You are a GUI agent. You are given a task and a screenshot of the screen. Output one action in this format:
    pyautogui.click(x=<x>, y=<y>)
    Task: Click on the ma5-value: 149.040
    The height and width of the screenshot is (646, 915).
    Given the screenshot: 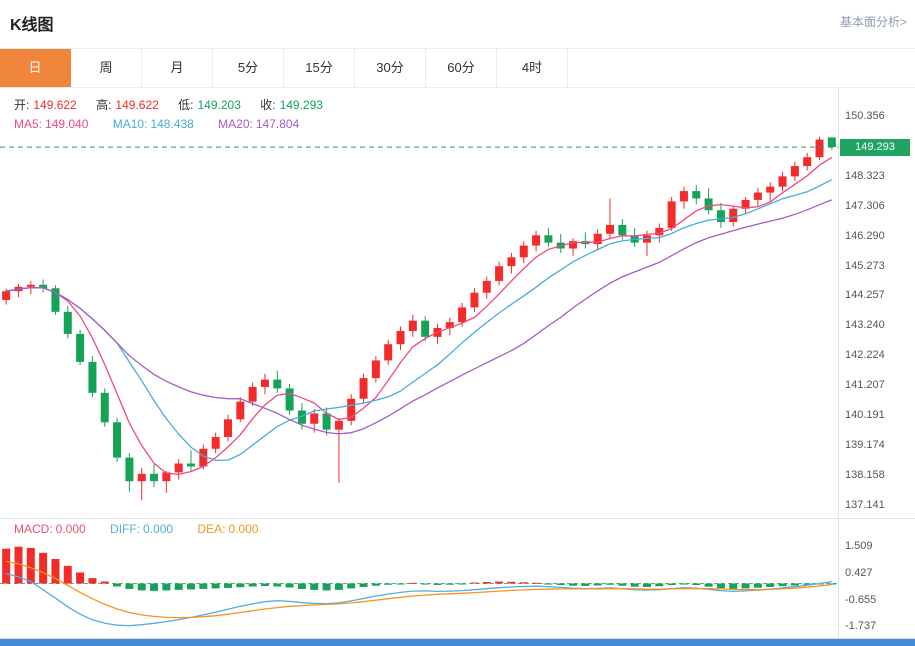 What is the action you would take?
    pyautogui.click(x=67, y=124)
    